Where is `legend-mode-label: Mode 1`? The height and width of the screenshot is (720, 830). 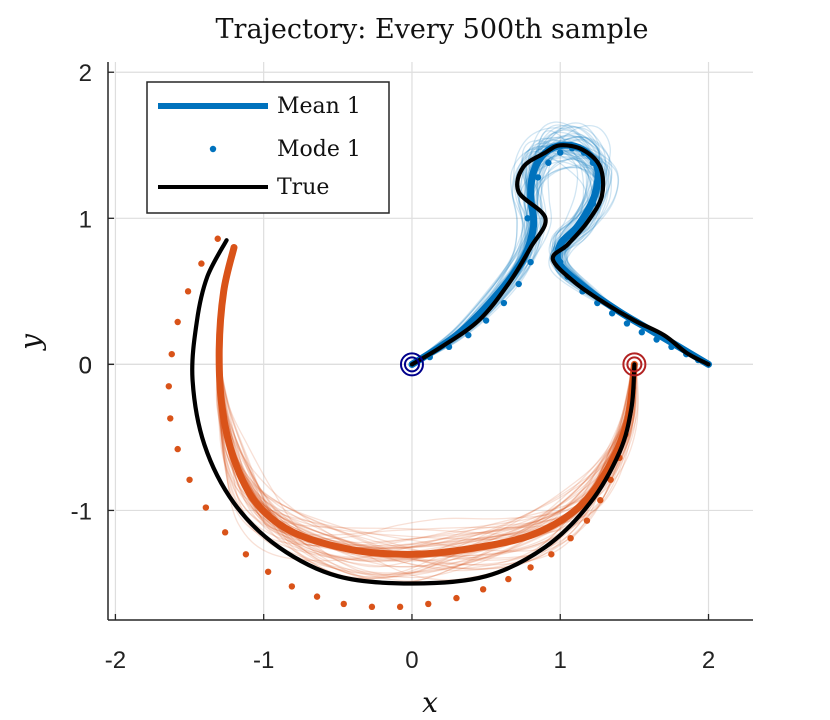 legend-mode-label: Mode 1 is located at coordinates (319, 149).